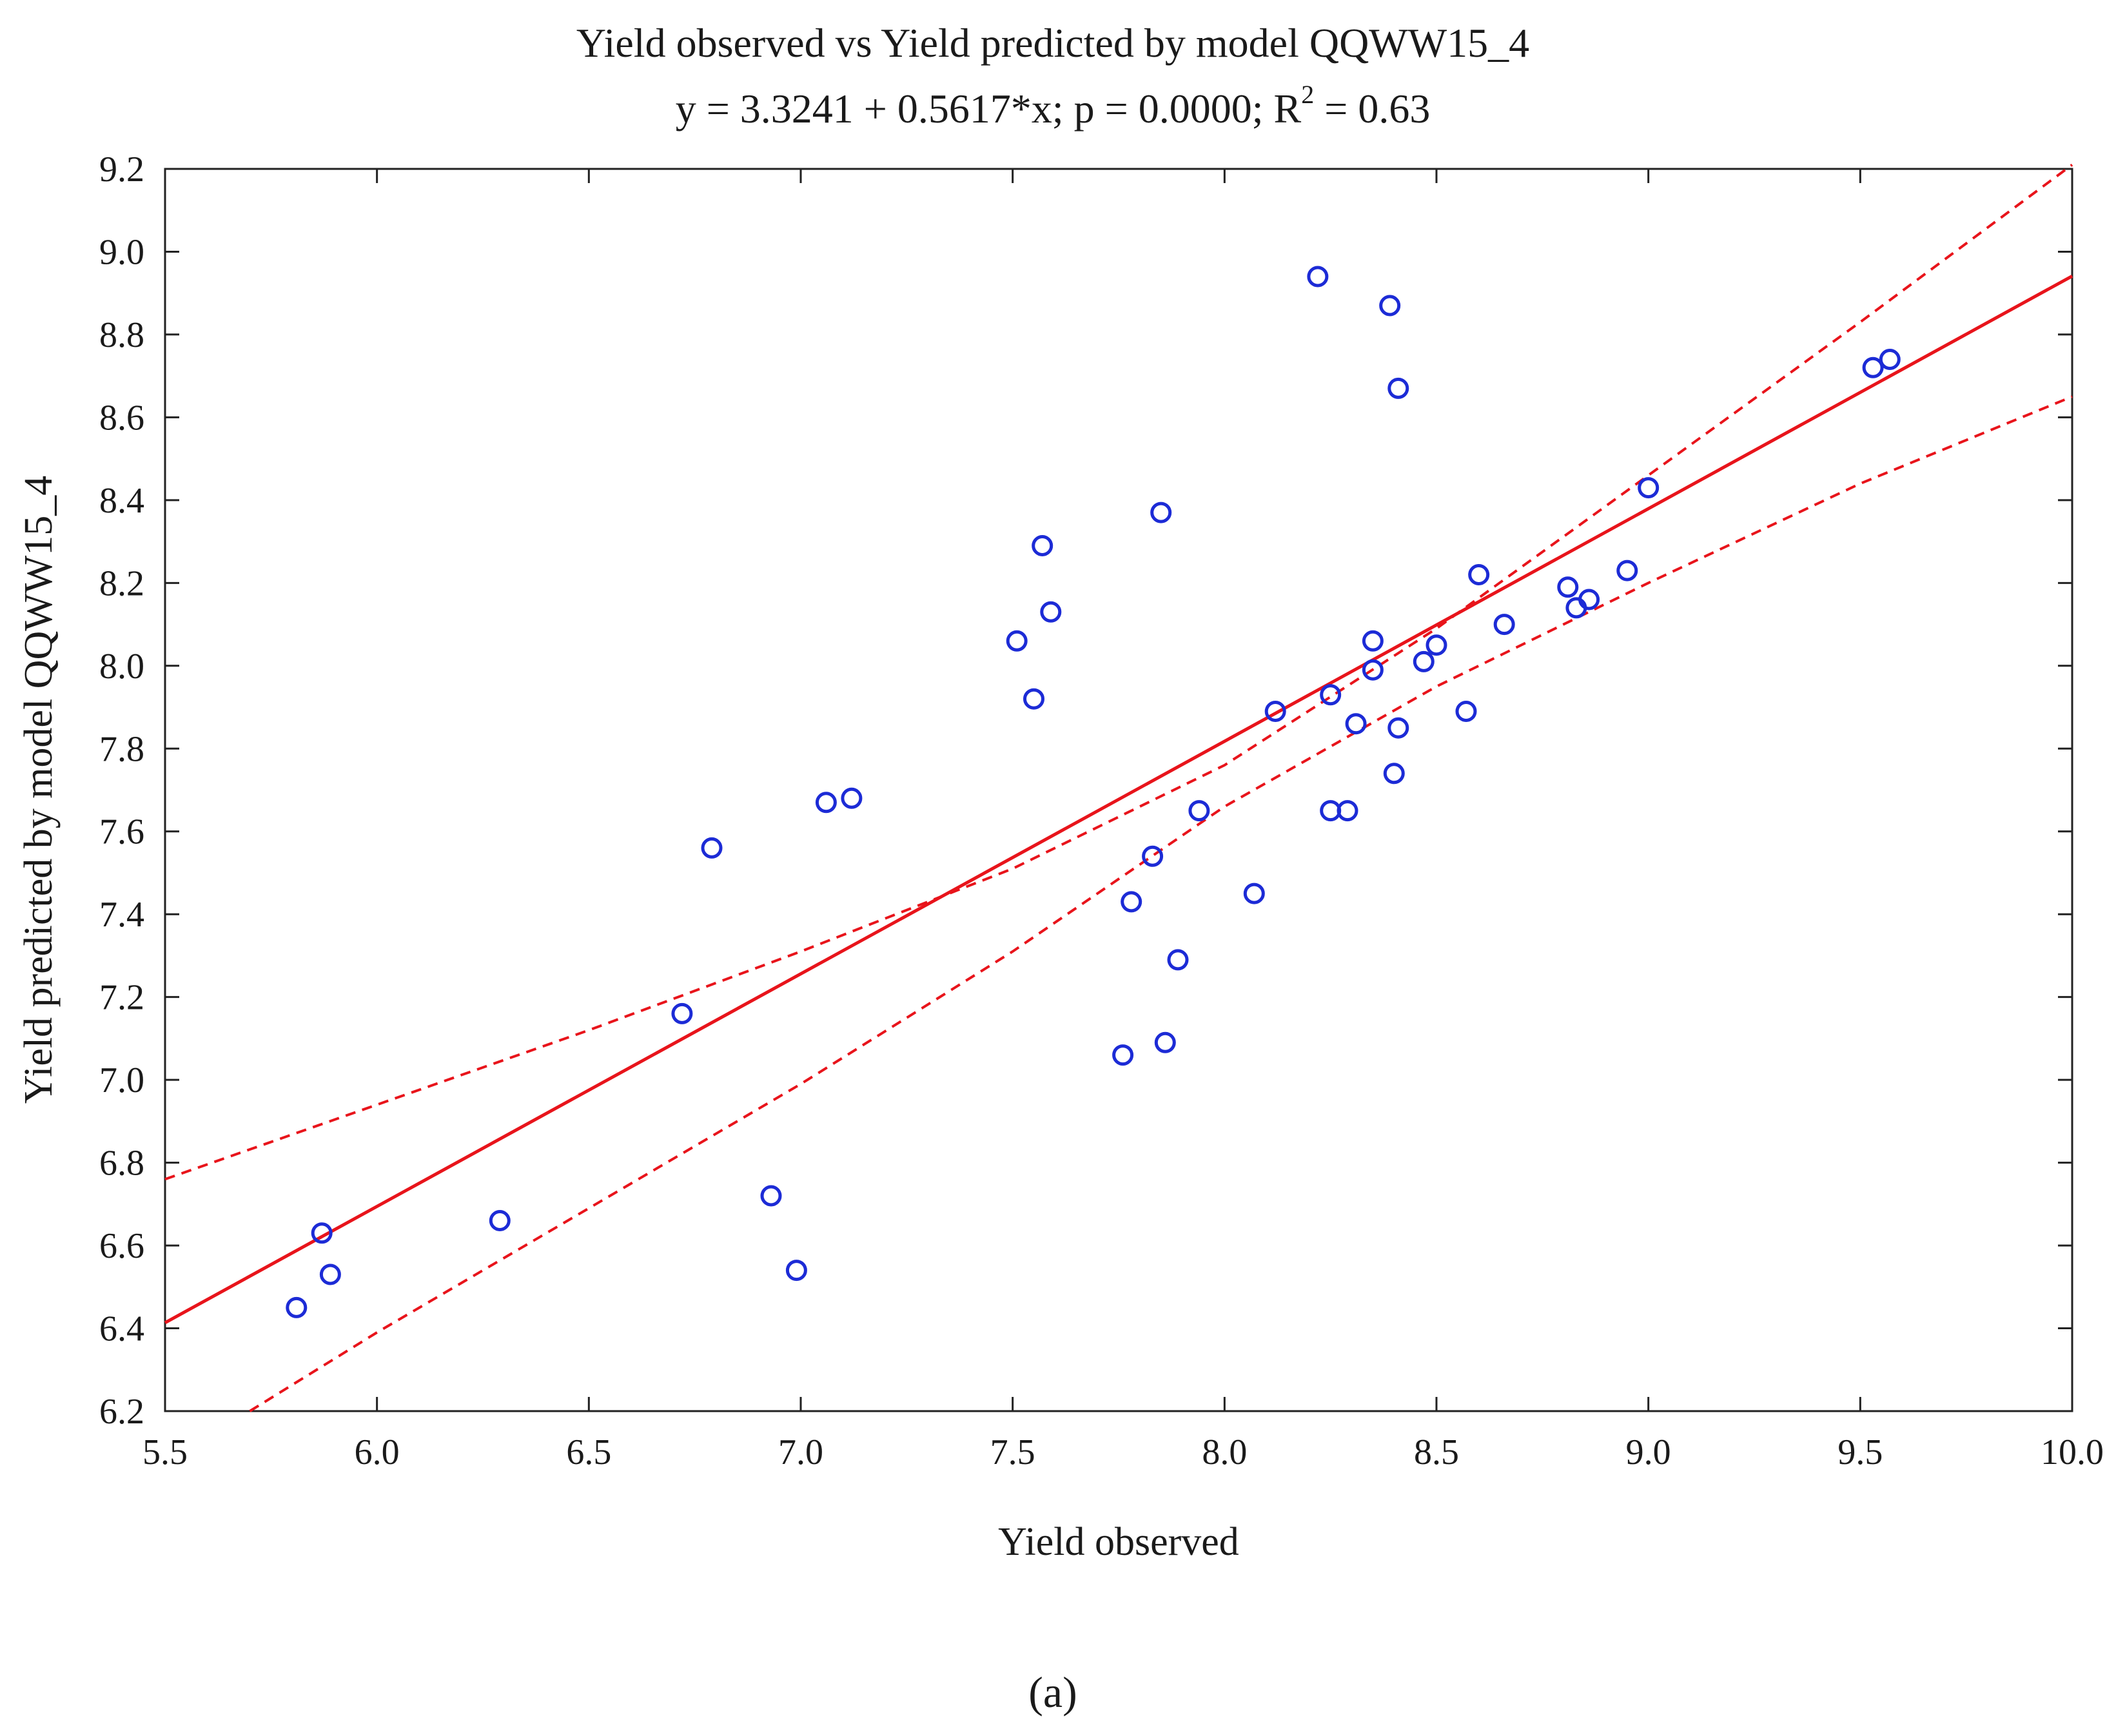  What do you see at coordinates (165, 1452) in the screenshot?
I see `x-tick-label: 5.5` at bounding box center [165, 1452].